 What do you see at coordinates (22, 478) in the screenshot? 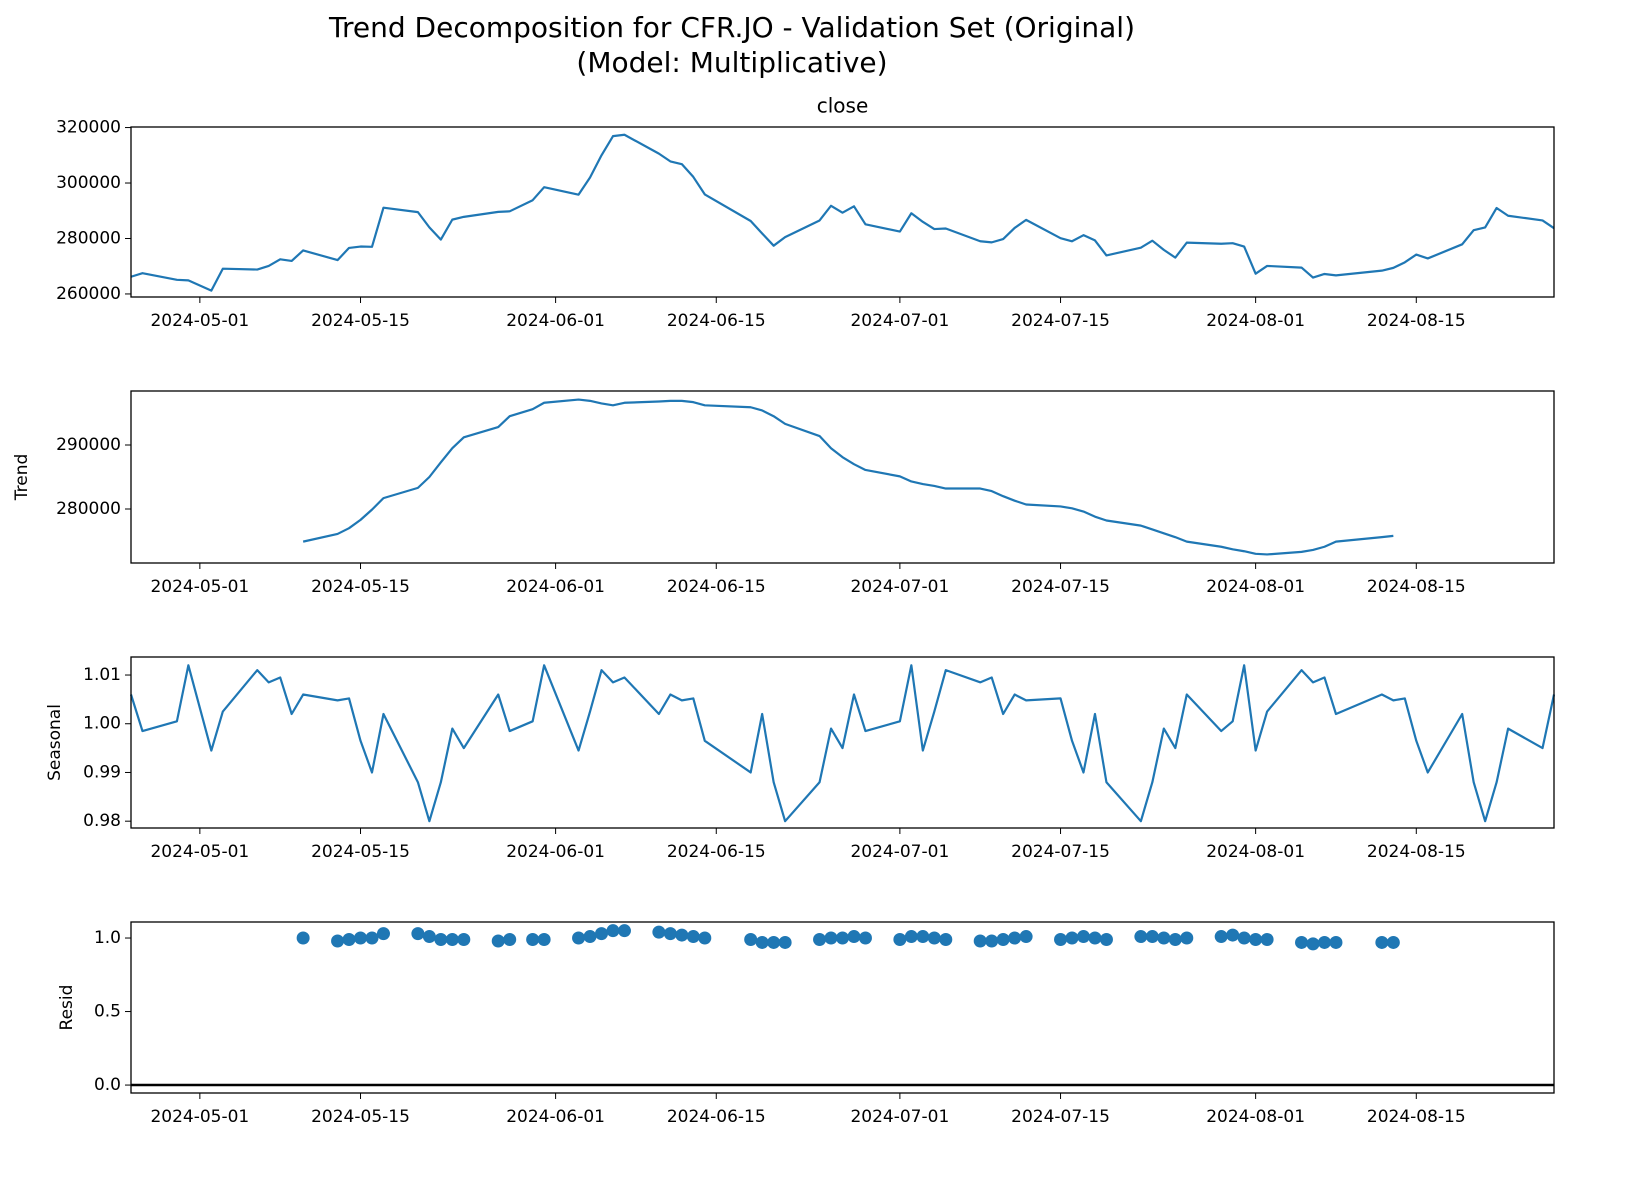
I see `y-axis-label: Trend` at bounding box center [22, 478].